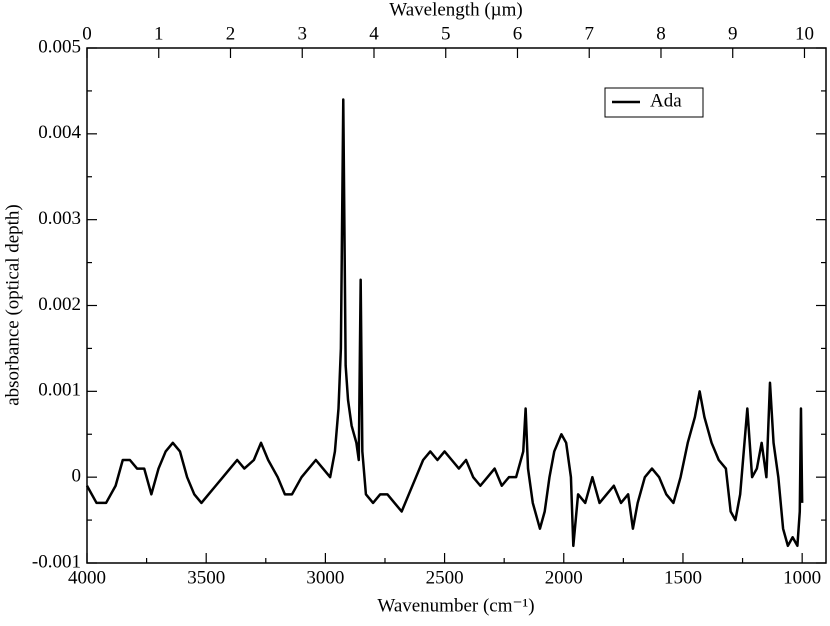 This screenshot has width=830, height=626. I want to click on x-tick-label: 1500, so click(683, 577).